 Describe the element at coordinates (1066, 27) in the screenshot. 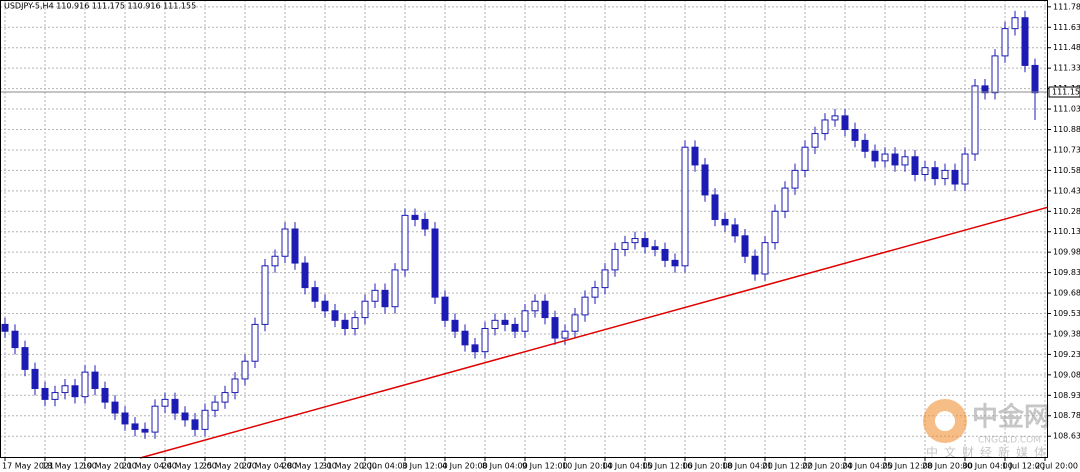

I see `y-tick-label: 111.630` at that location.